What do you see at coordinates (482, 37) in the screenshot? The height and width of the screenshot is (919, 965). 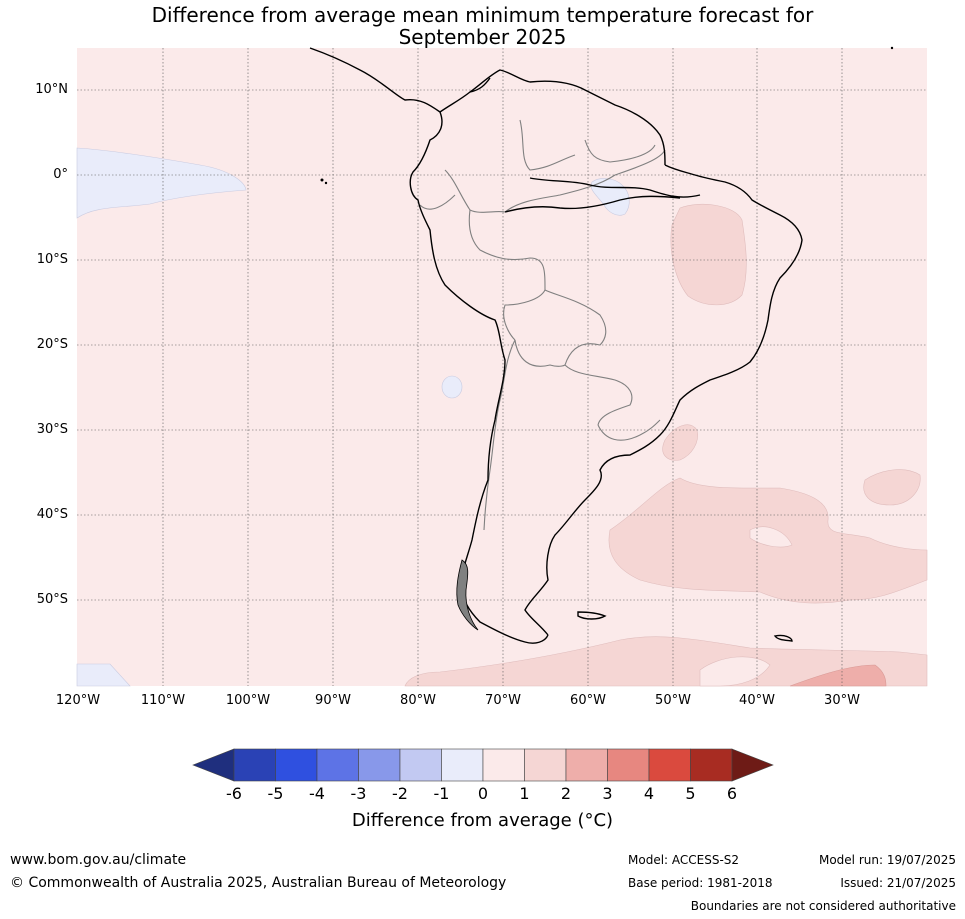 I see `title-line-2: September 2025` at bounding box center [482, 37].